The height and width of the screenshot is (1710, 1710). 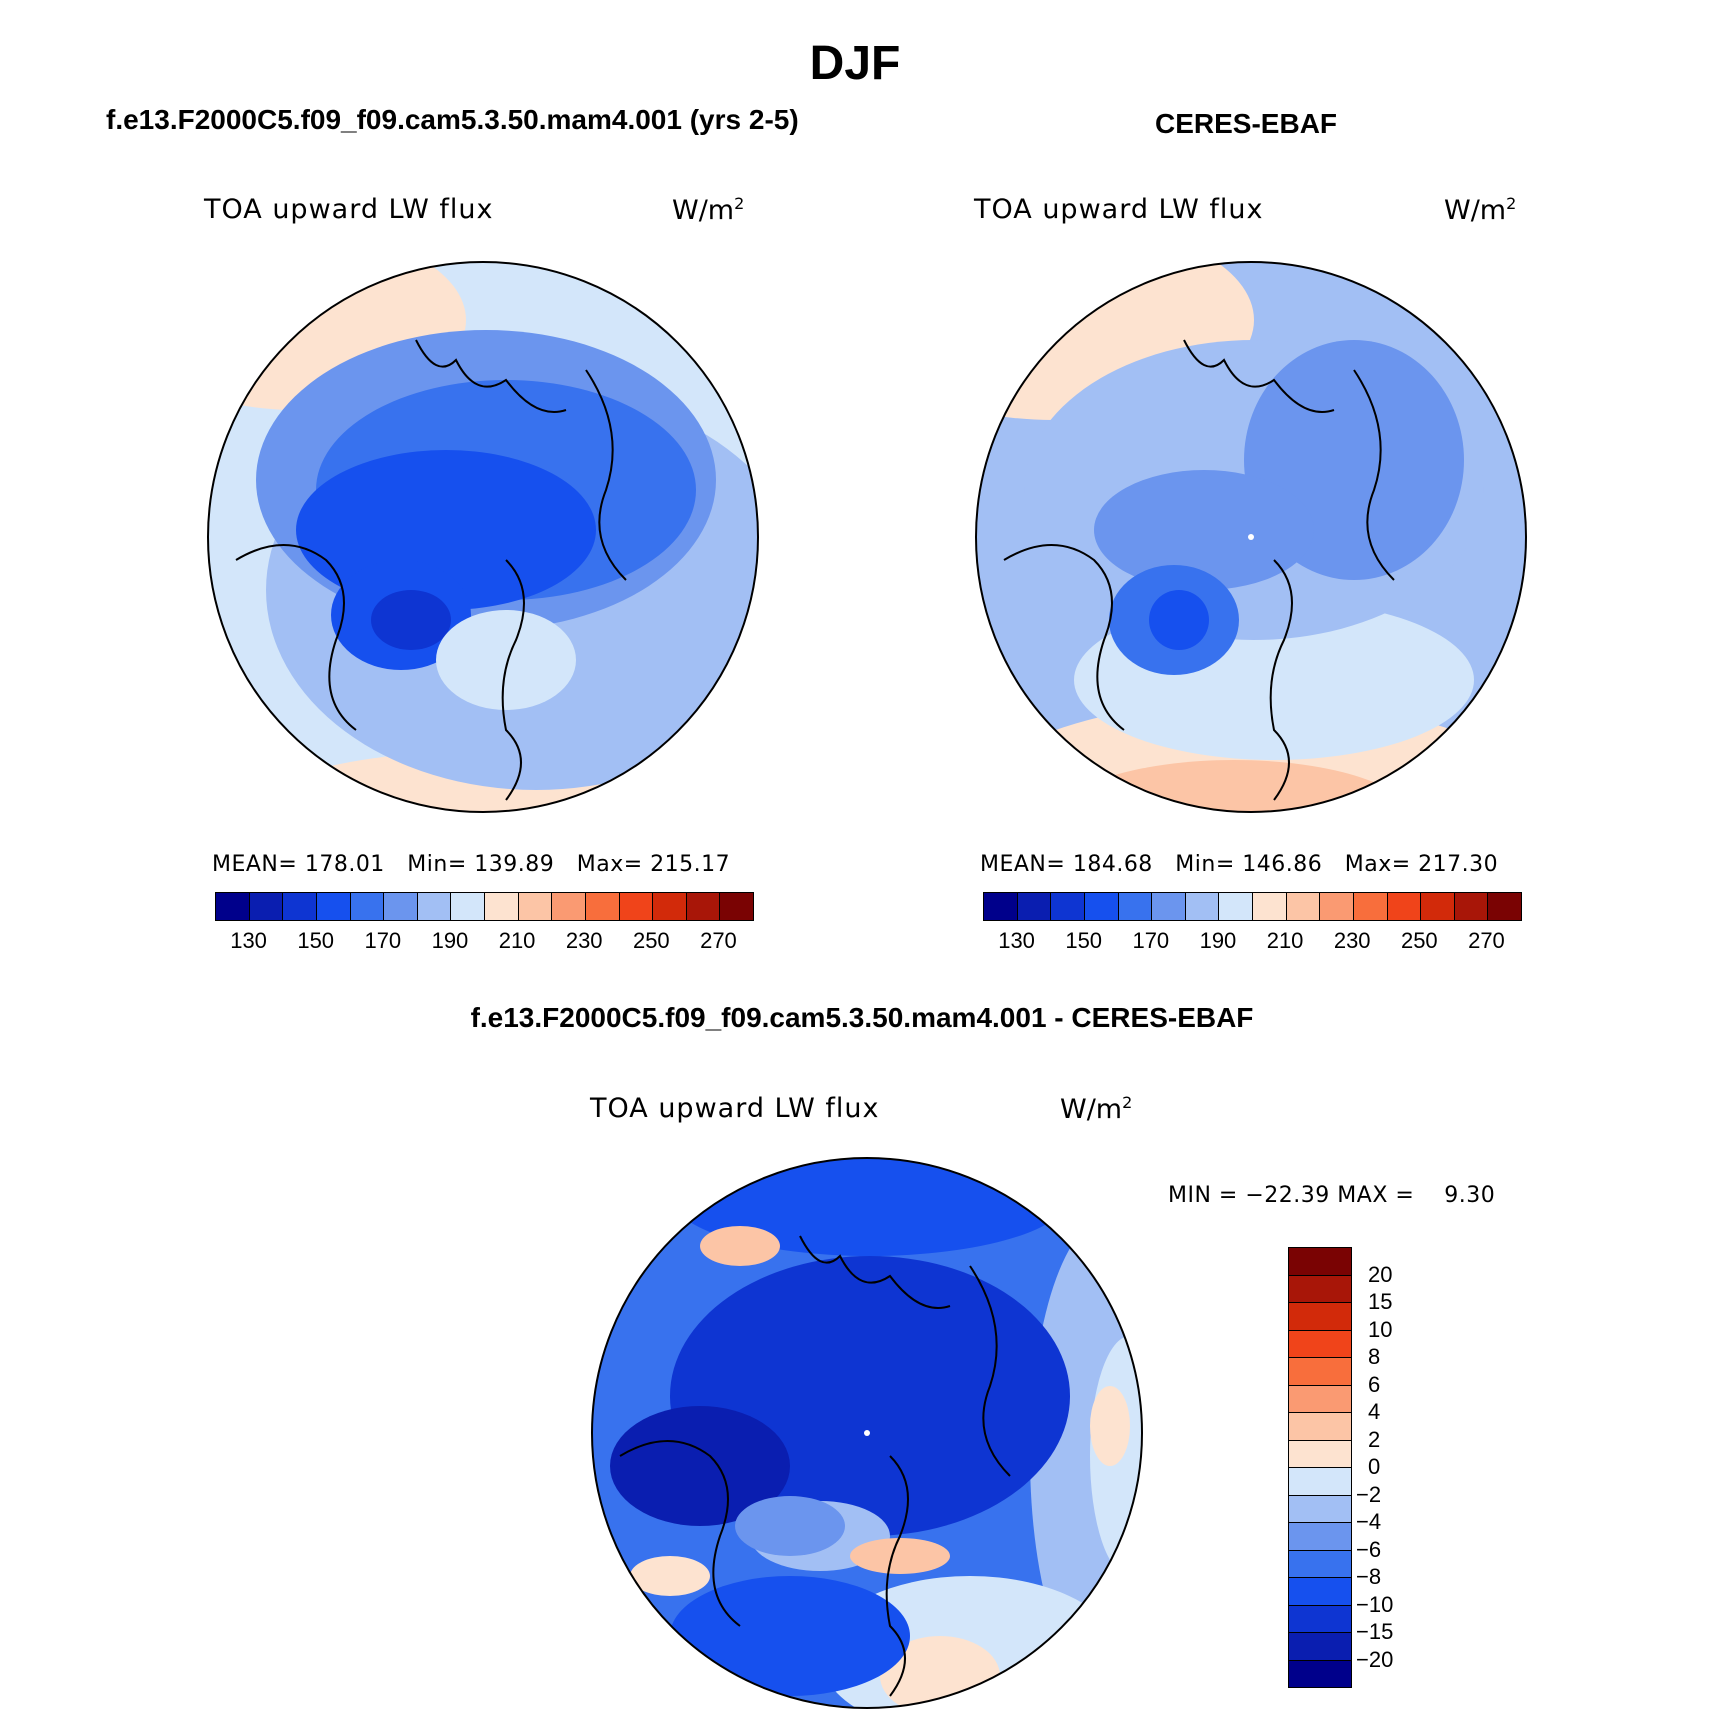 I want to click on panel-2-min-label: Min=, so click(x=1205, y=864).